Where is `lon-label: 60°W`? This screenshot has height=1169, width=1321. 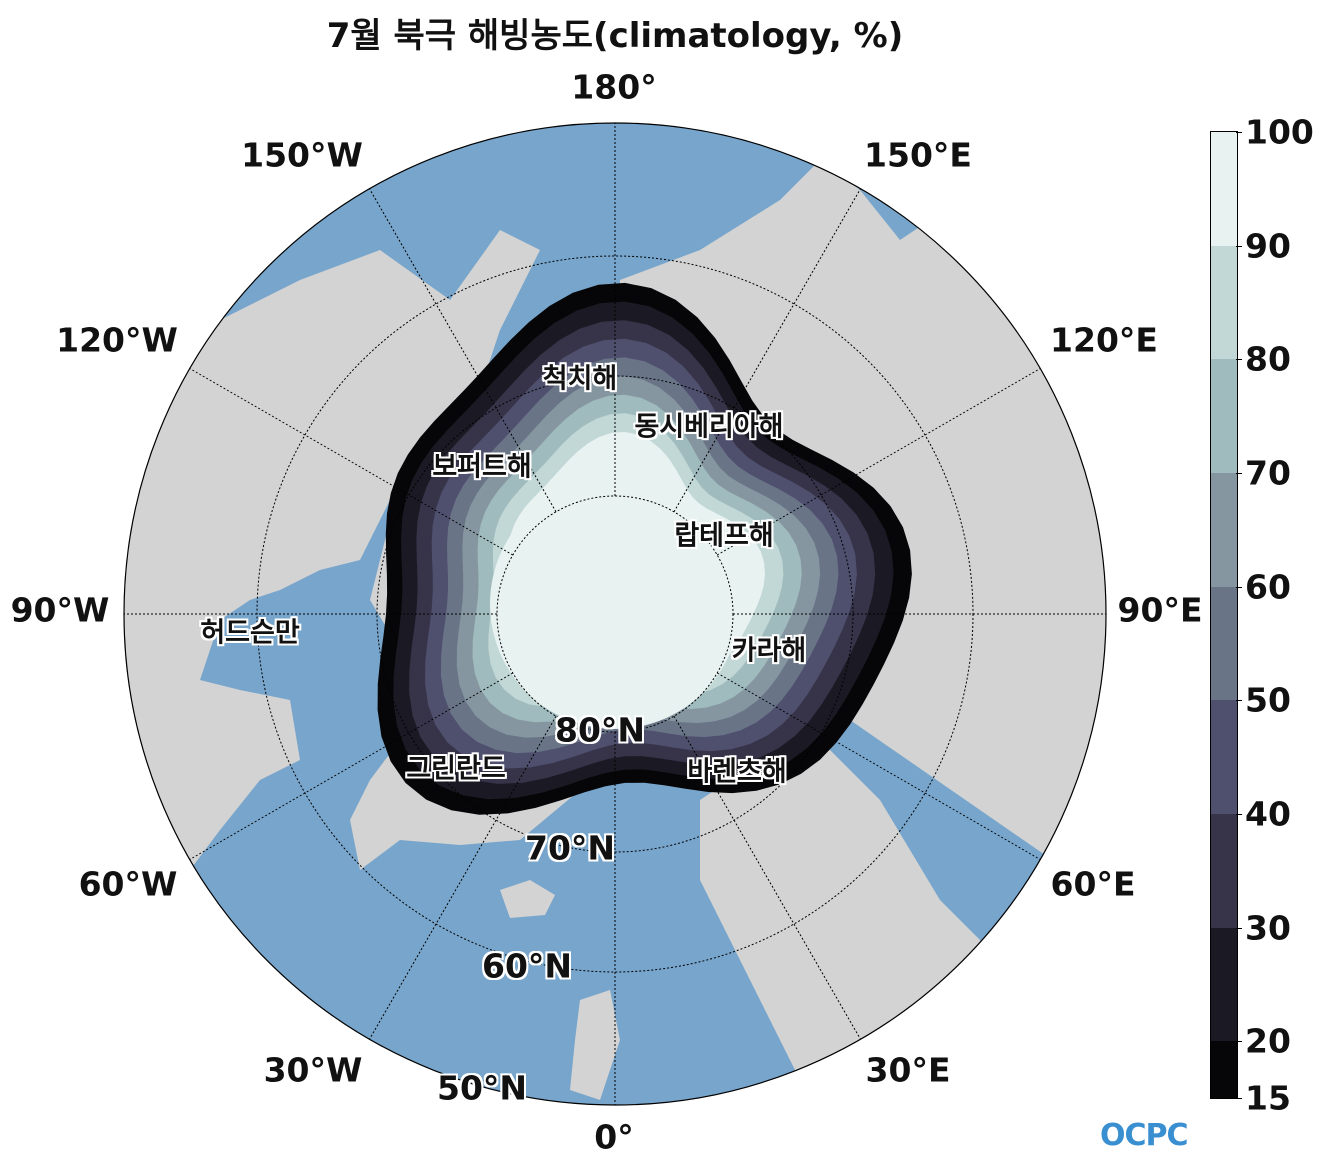
lon-label: 60°W is located at coordinates (128, 884).